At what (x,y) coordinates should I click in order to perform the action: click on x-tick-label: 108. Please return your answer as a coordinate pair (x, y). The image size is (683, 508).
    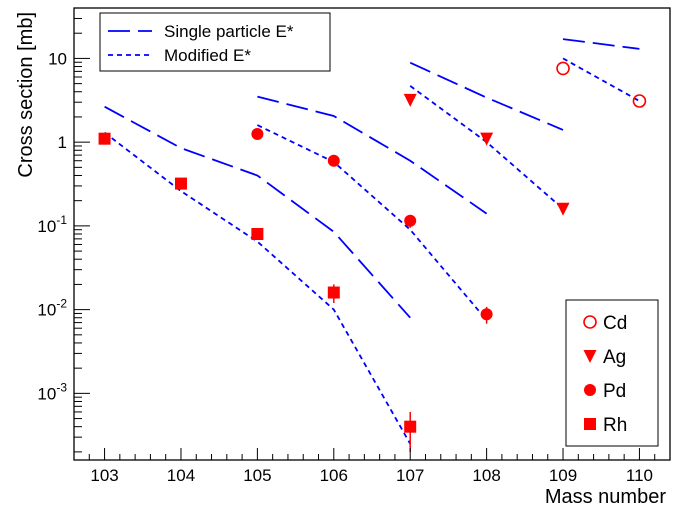
    Looking at the image, I should click on (486, 475).